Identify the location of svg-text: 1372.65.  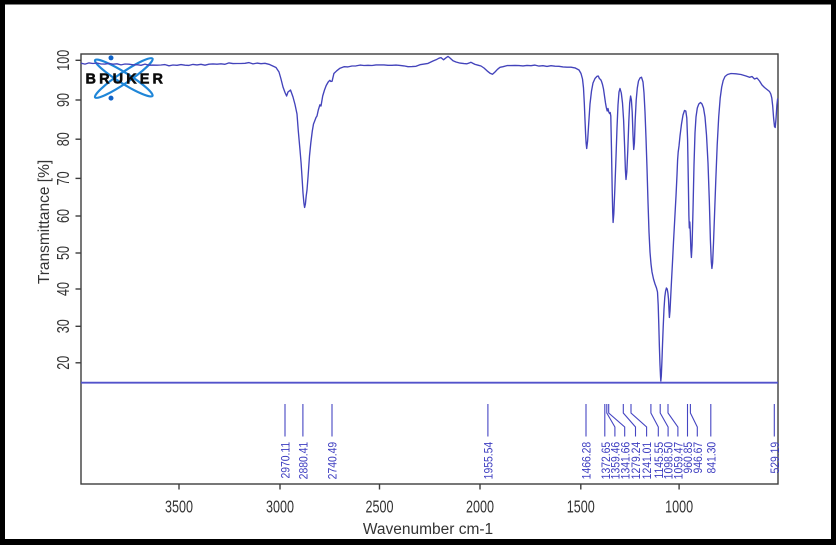
(607, 461).